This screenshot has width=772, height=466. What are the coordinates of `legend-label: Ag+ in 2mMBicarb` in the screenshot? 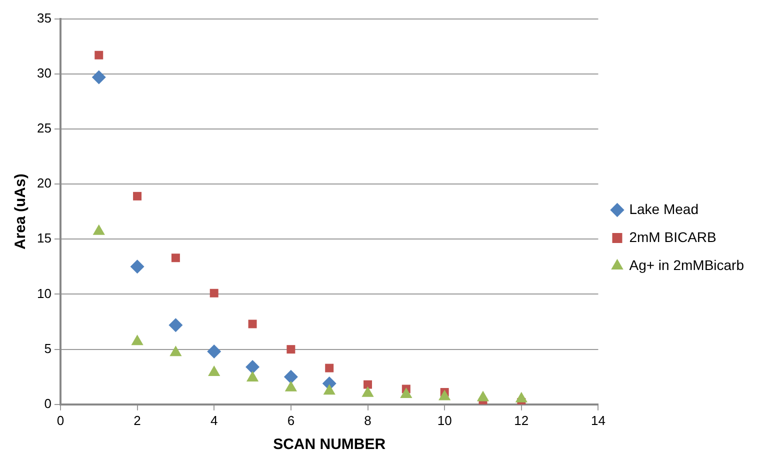 It's located at (686, 264).